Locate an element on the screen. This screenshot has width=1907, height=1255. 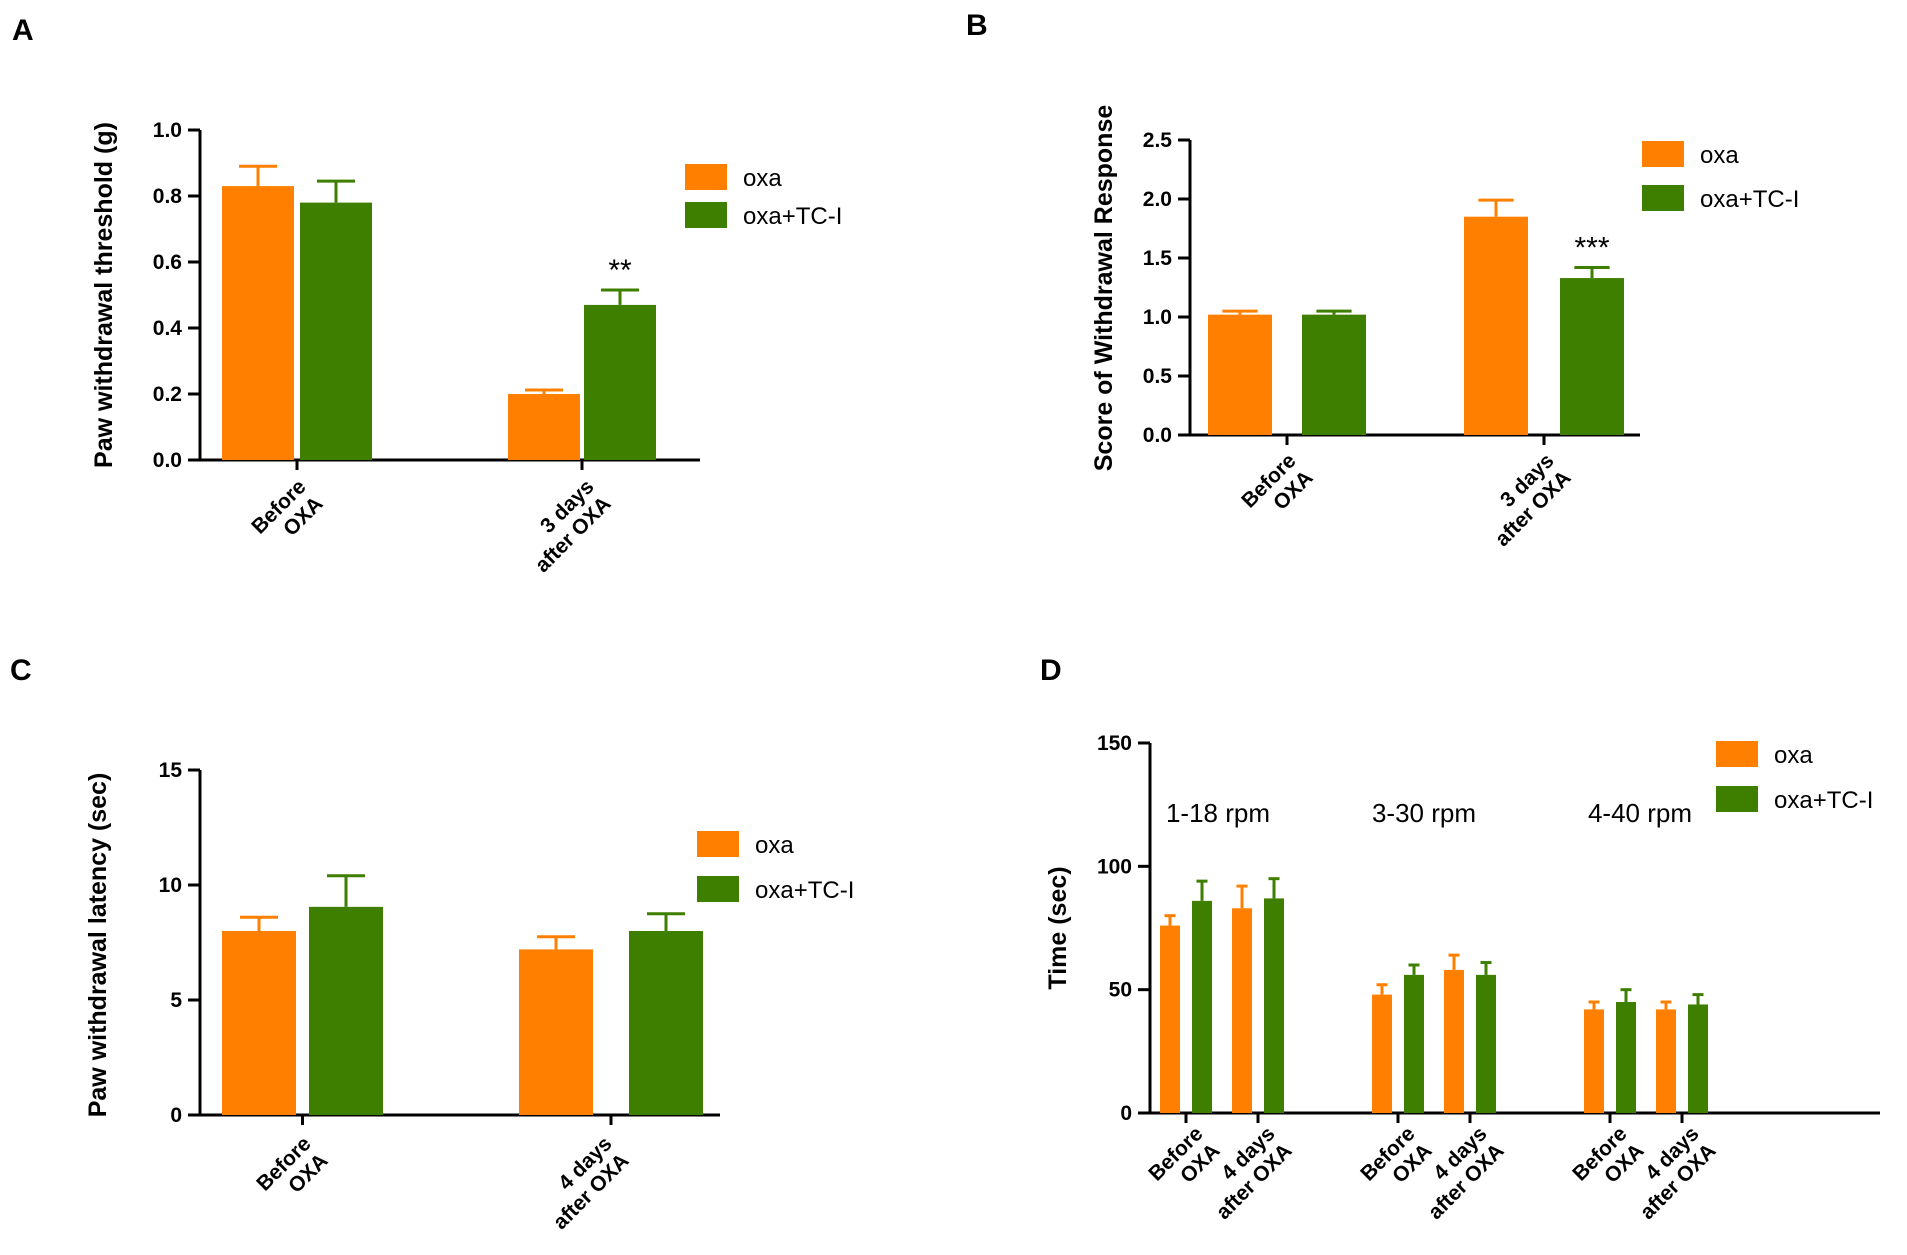
y-tick-label: 150 is located at coordinates (1114, 743).